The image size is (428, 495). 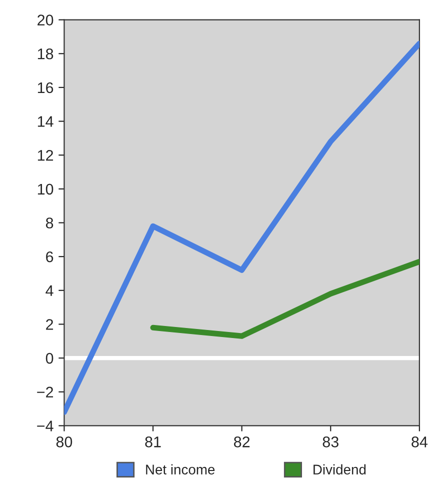 I want to click on y-tick-label: 6, so click(x=50, y=256).